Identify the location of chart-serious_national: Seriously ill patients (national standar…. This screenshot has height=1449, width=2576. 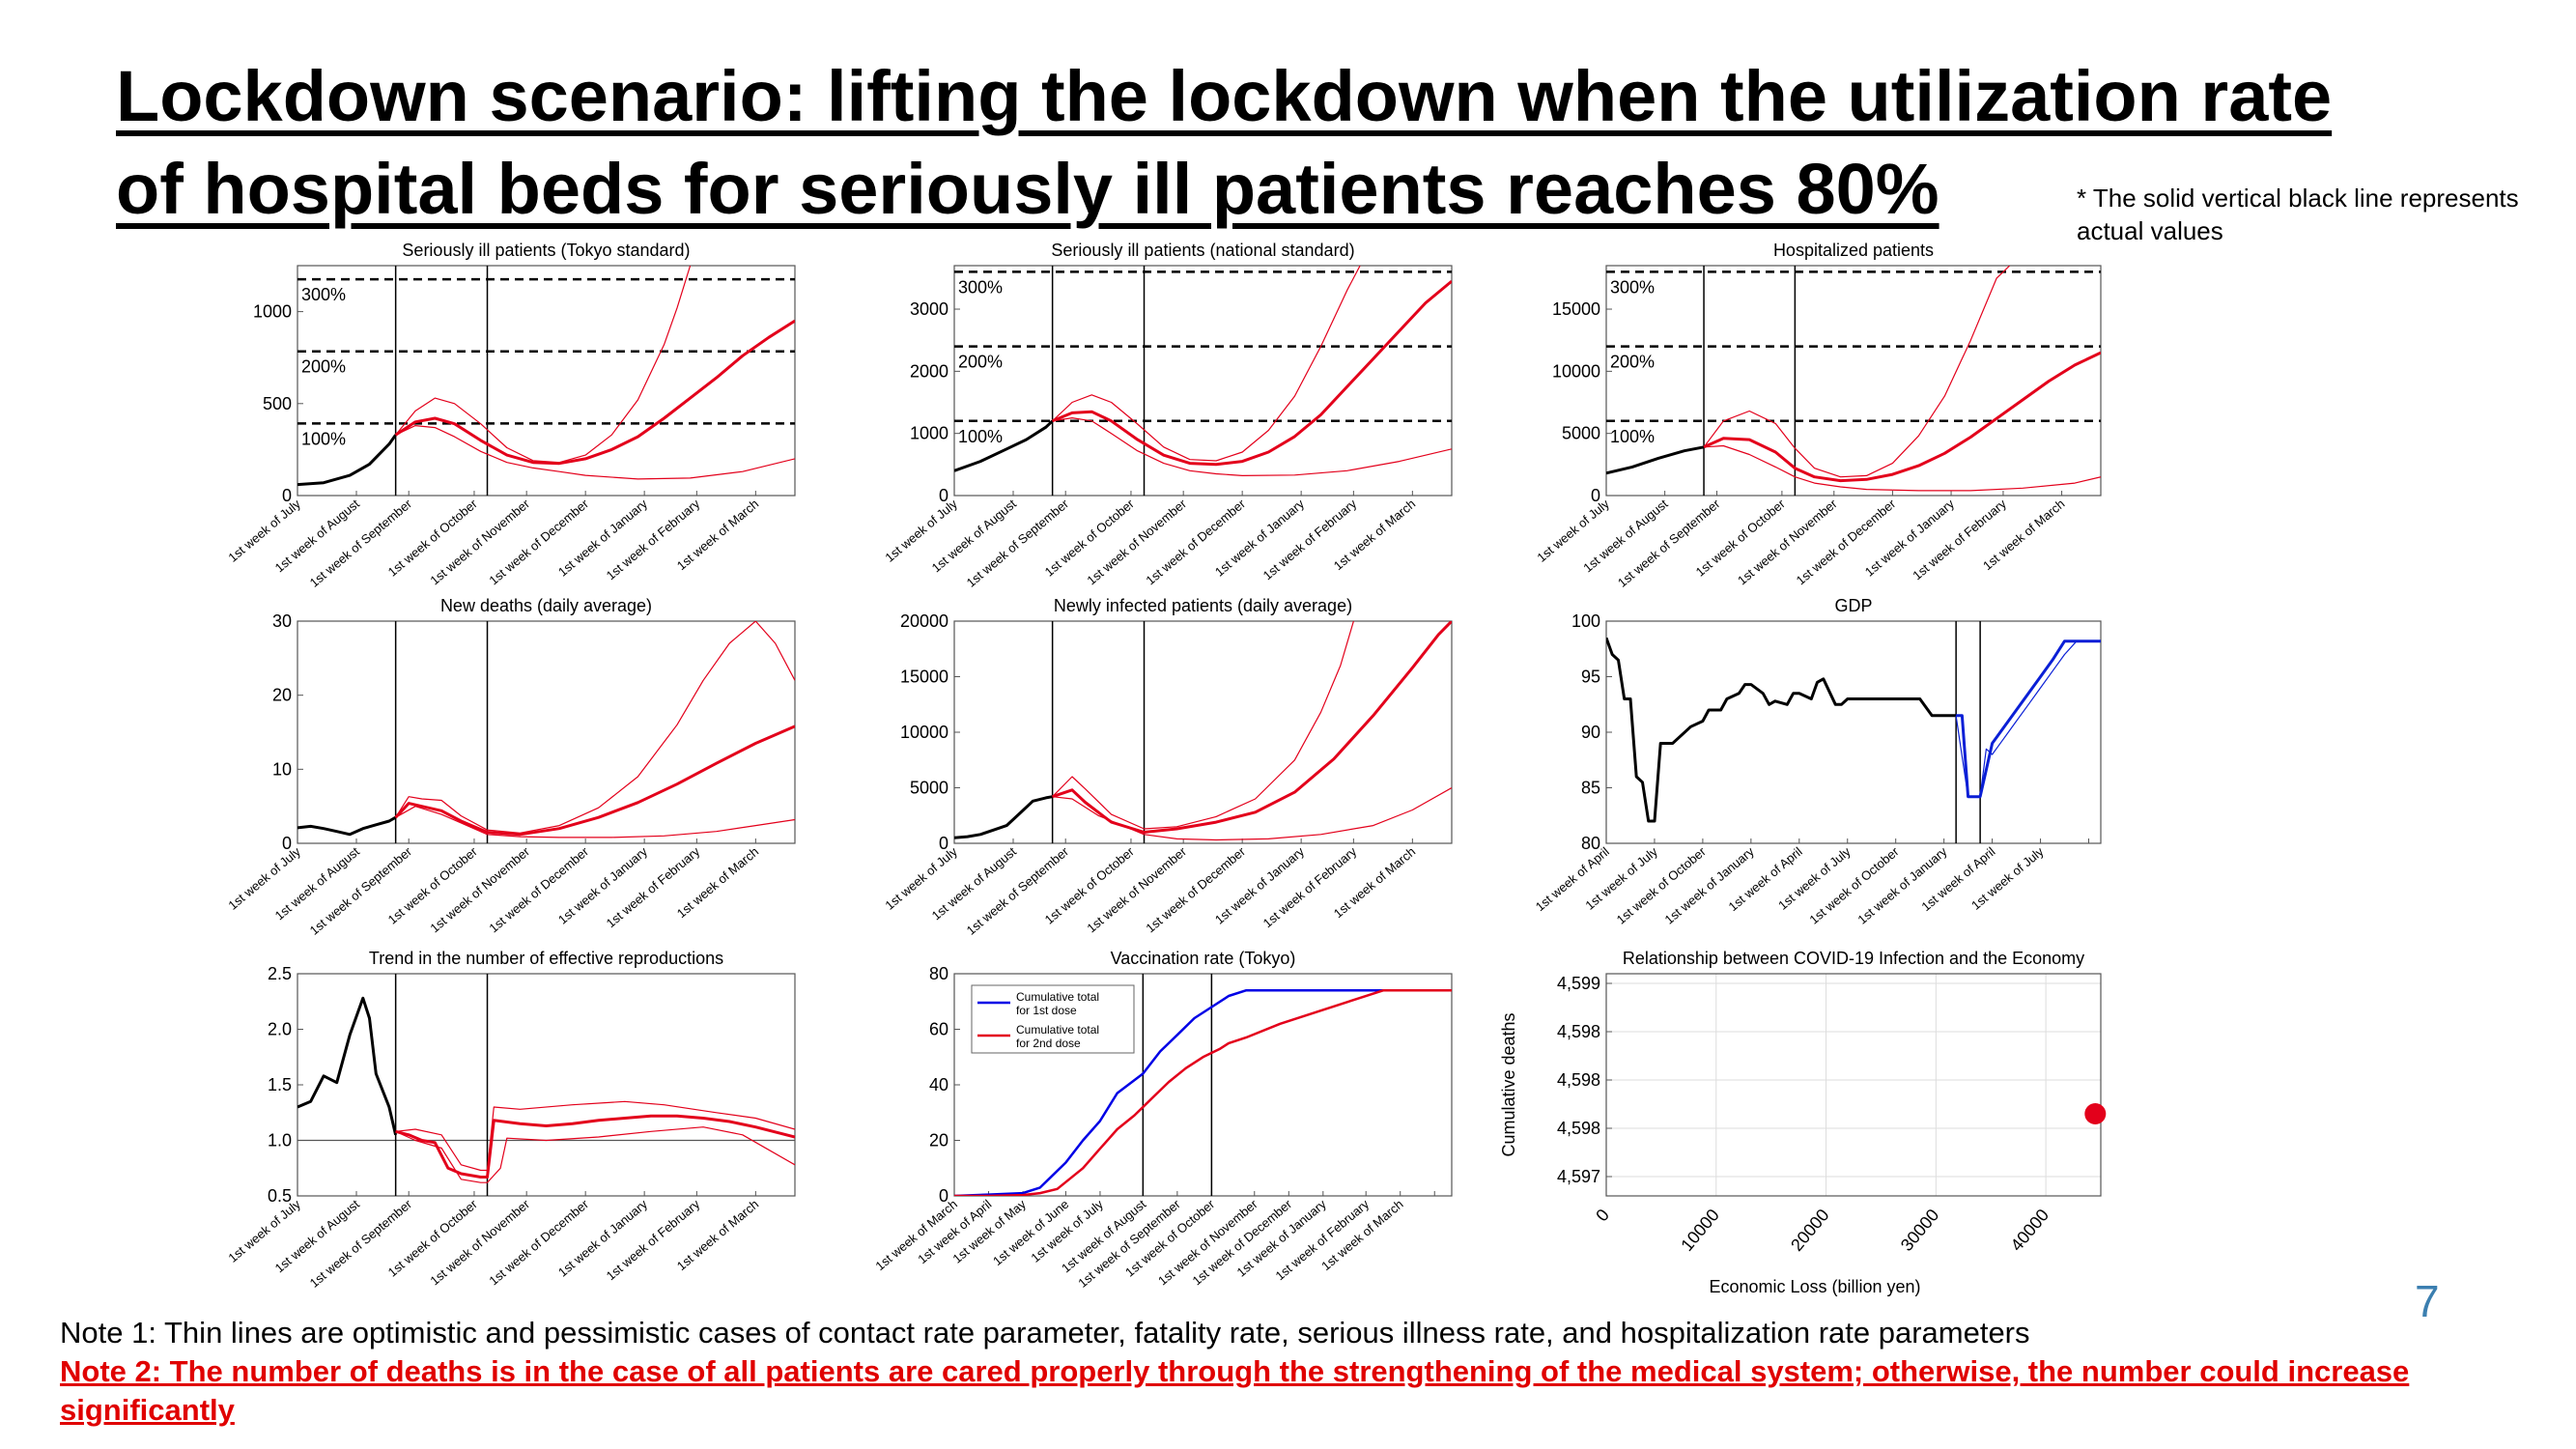
(1167, 415).